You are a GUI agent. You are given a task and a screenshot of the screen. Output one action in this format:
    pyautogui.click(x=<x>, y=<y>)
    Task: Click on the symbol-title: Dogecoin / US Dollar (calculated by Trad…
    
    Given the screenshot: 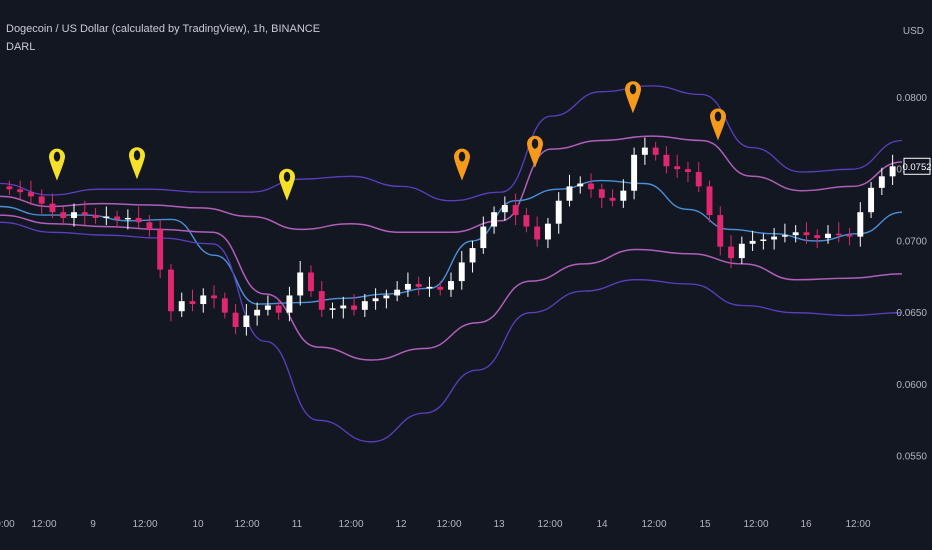 What is the action you would take?
    pyautogui.click(x=163, y=29)
    